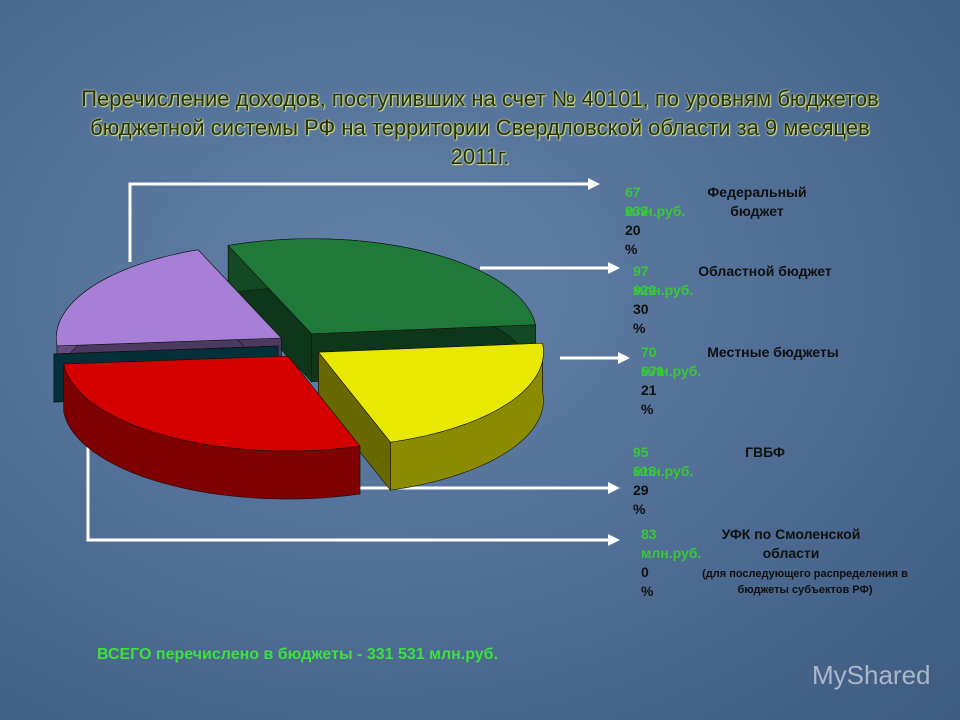  Describe the element at coordinates (773, 352) in the screenshot. I see `category-label: Местные бюджеты` at that location.